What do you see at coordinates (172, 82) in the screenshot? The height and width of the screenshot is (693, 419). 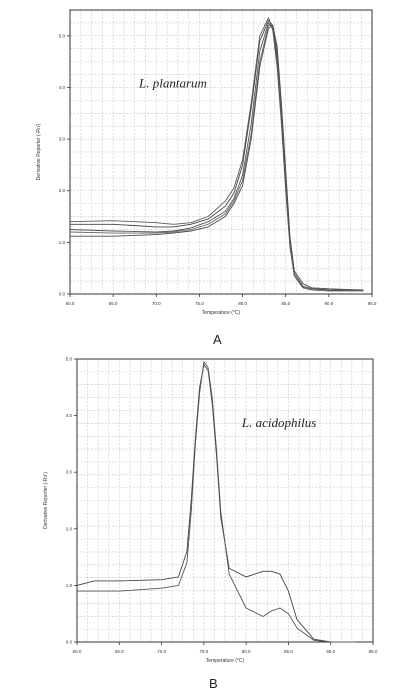 I see `chart-annotation: L. plantarum` at bounding box center [172, 82].